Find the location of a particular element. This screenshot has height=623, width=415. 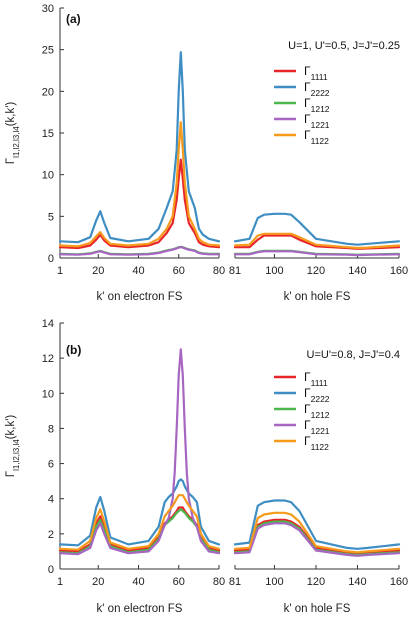

panel-label: (a) is located at coordinates (73, 19).